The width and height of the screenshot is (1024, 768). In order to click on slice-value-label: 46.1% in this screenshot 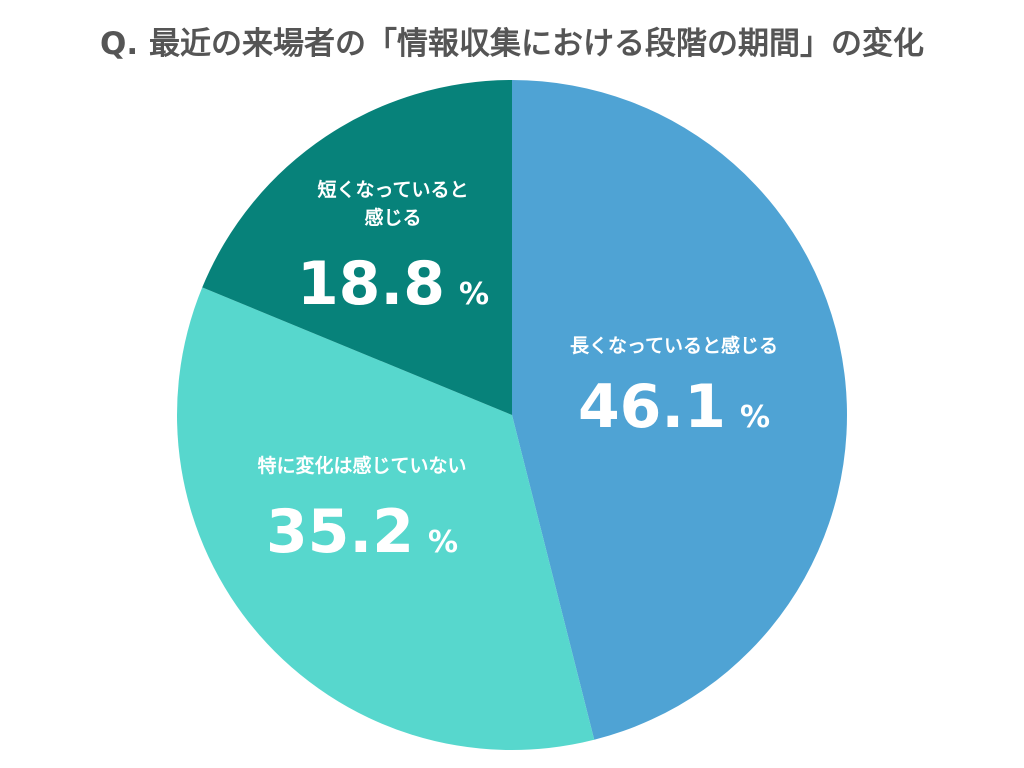, I will do `click(674, 407)`.